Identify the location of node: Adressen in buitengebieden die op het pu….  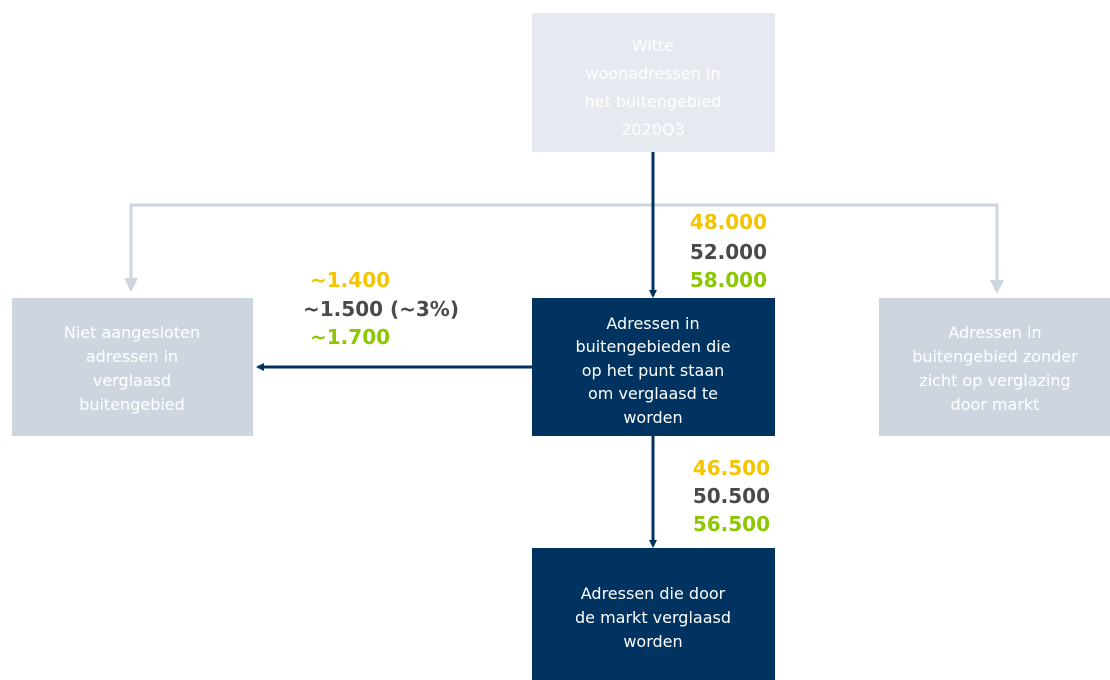
(653, 367).